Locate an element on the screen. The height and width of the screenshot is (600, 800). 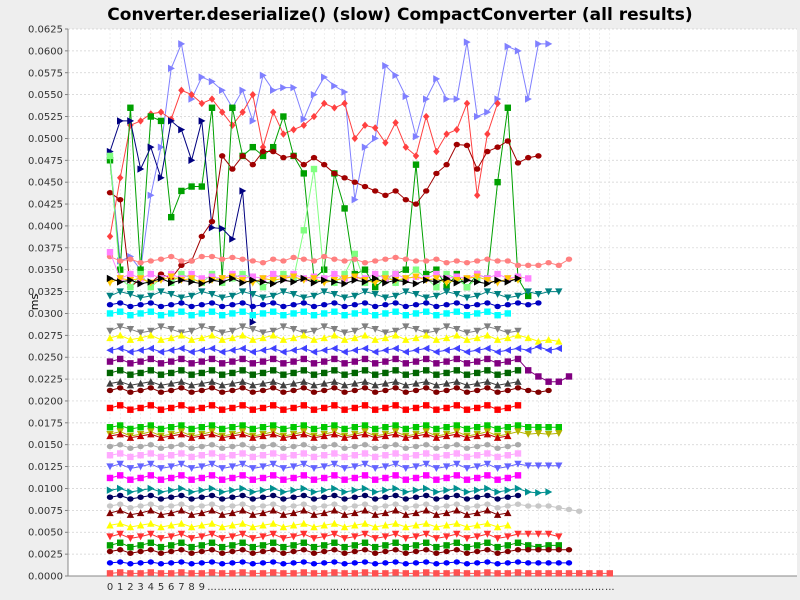
x-tick-label: 7 is located at coordinates (181, 587).